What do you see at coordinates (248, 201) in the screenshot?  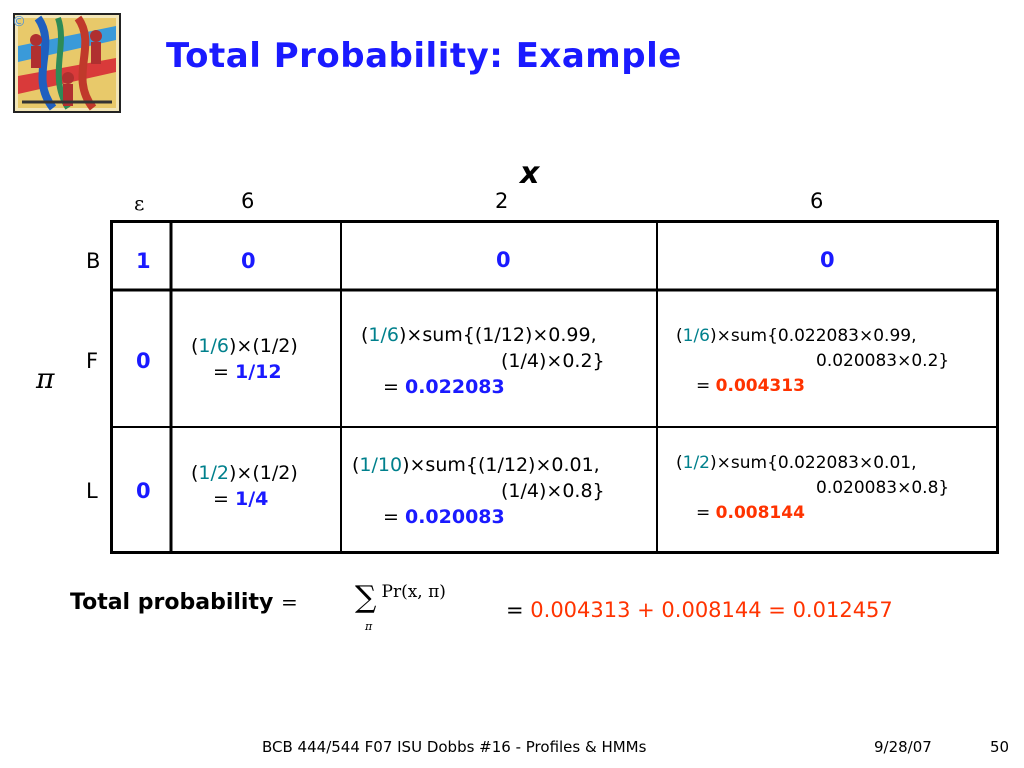 I see `column-header-1: 6` at bounding box center [248, 201].